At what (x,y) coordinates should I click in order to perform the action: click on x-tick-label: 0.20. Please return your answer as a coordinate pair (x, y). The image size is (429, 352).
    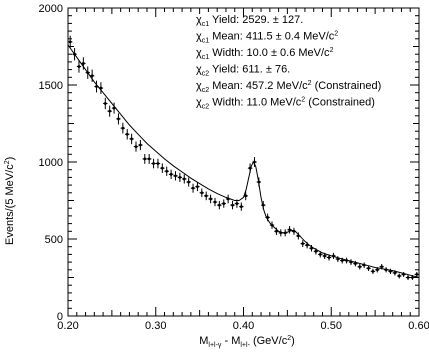
    Looking at the image, I should click on (67, 326).